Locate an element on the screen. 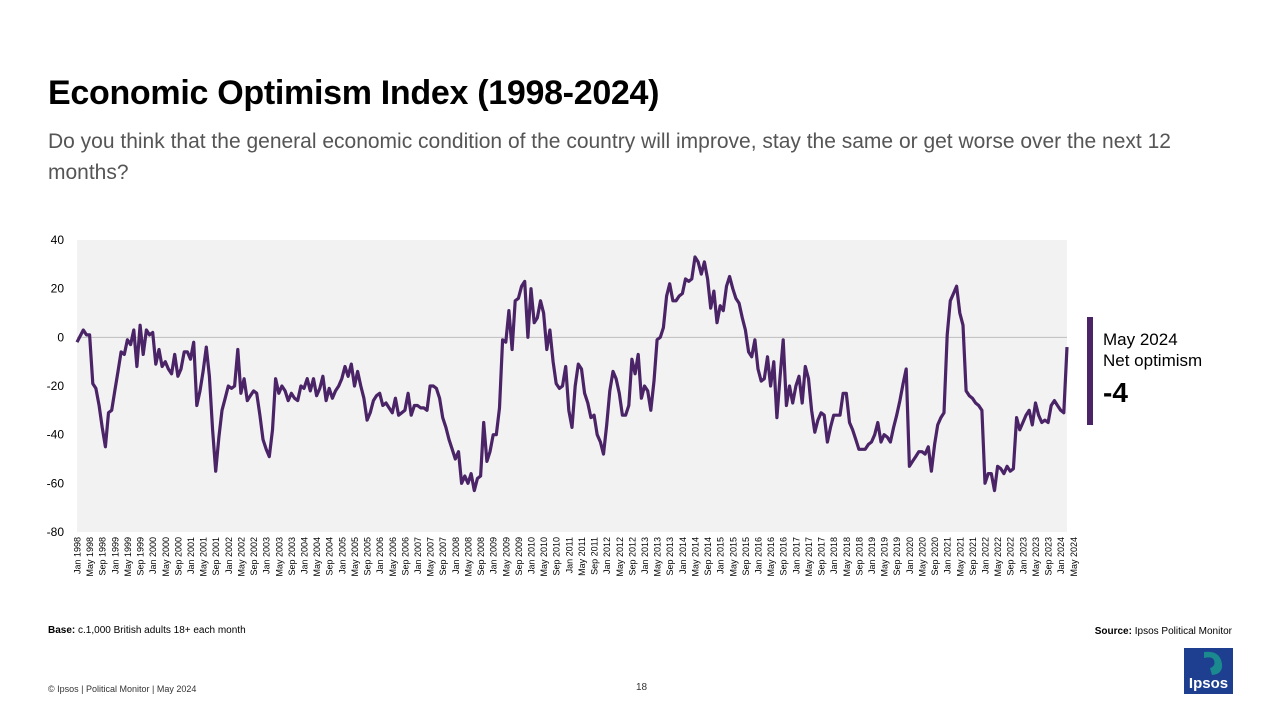 This screenshot has height=720, width=1280. x-tick-label: Sep 2011 is located at coordinates (595, 556).